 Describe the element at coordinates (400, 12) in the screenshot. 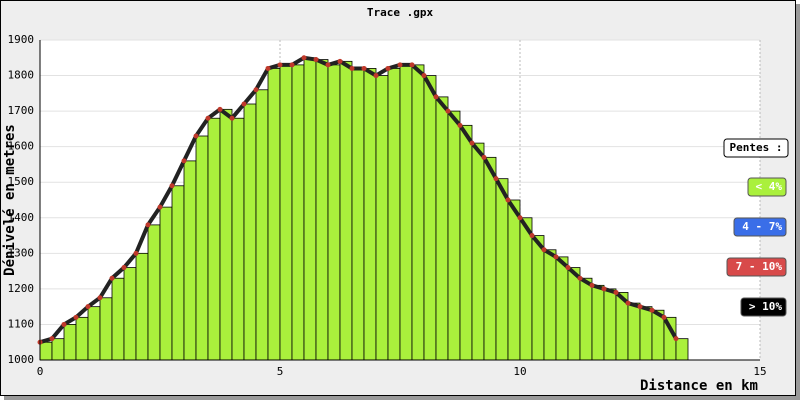

I see `chart-title: Trace .gpx` at that location.